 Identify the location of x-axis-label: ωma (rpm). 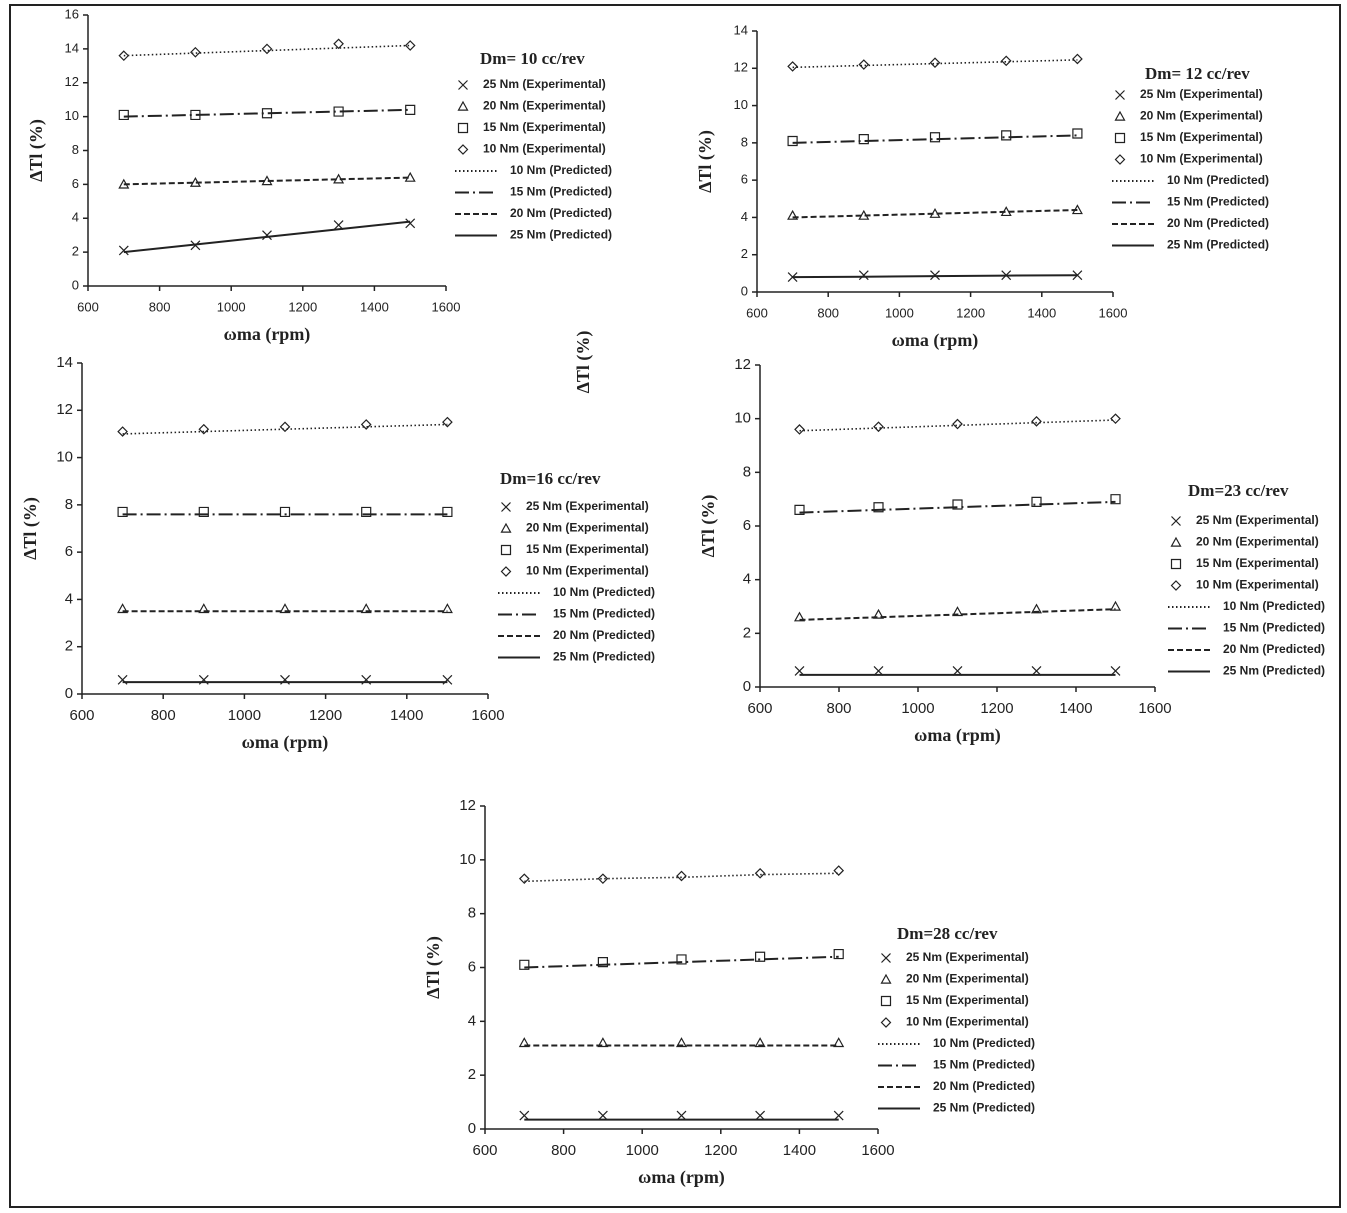
(935, 340).